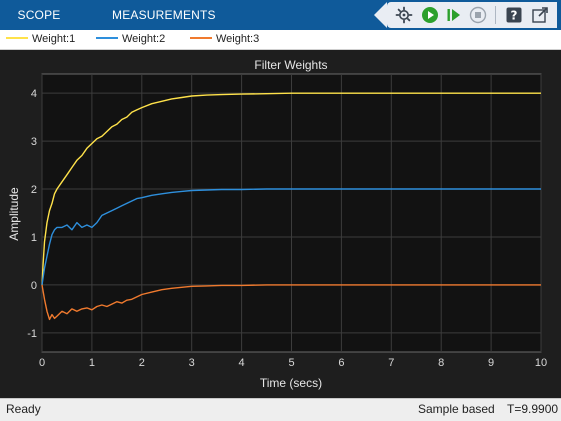 The width and height of the screenshot is (561, 421). Describe the element at coordinates (290, 65) in the screenshot. I see `chart-title: Filter Weights` at that location.